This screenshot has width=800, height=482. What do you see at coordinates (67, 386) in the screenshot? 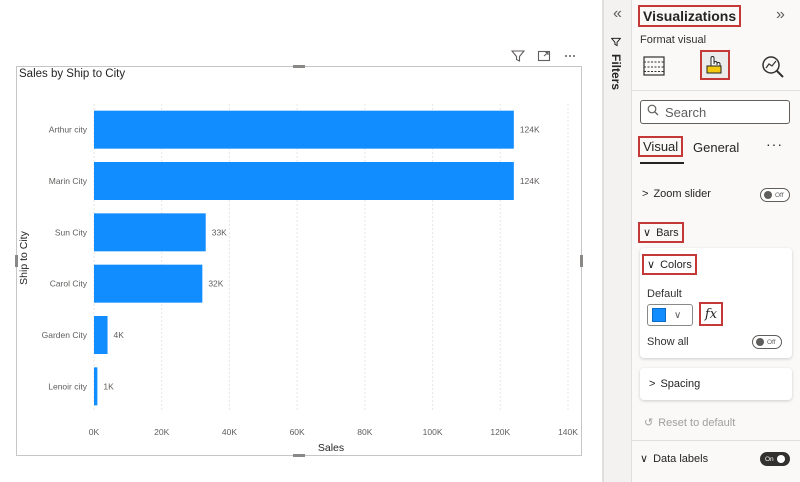
I see `category-label: Lenoir city` at bounding box center [67, 386].